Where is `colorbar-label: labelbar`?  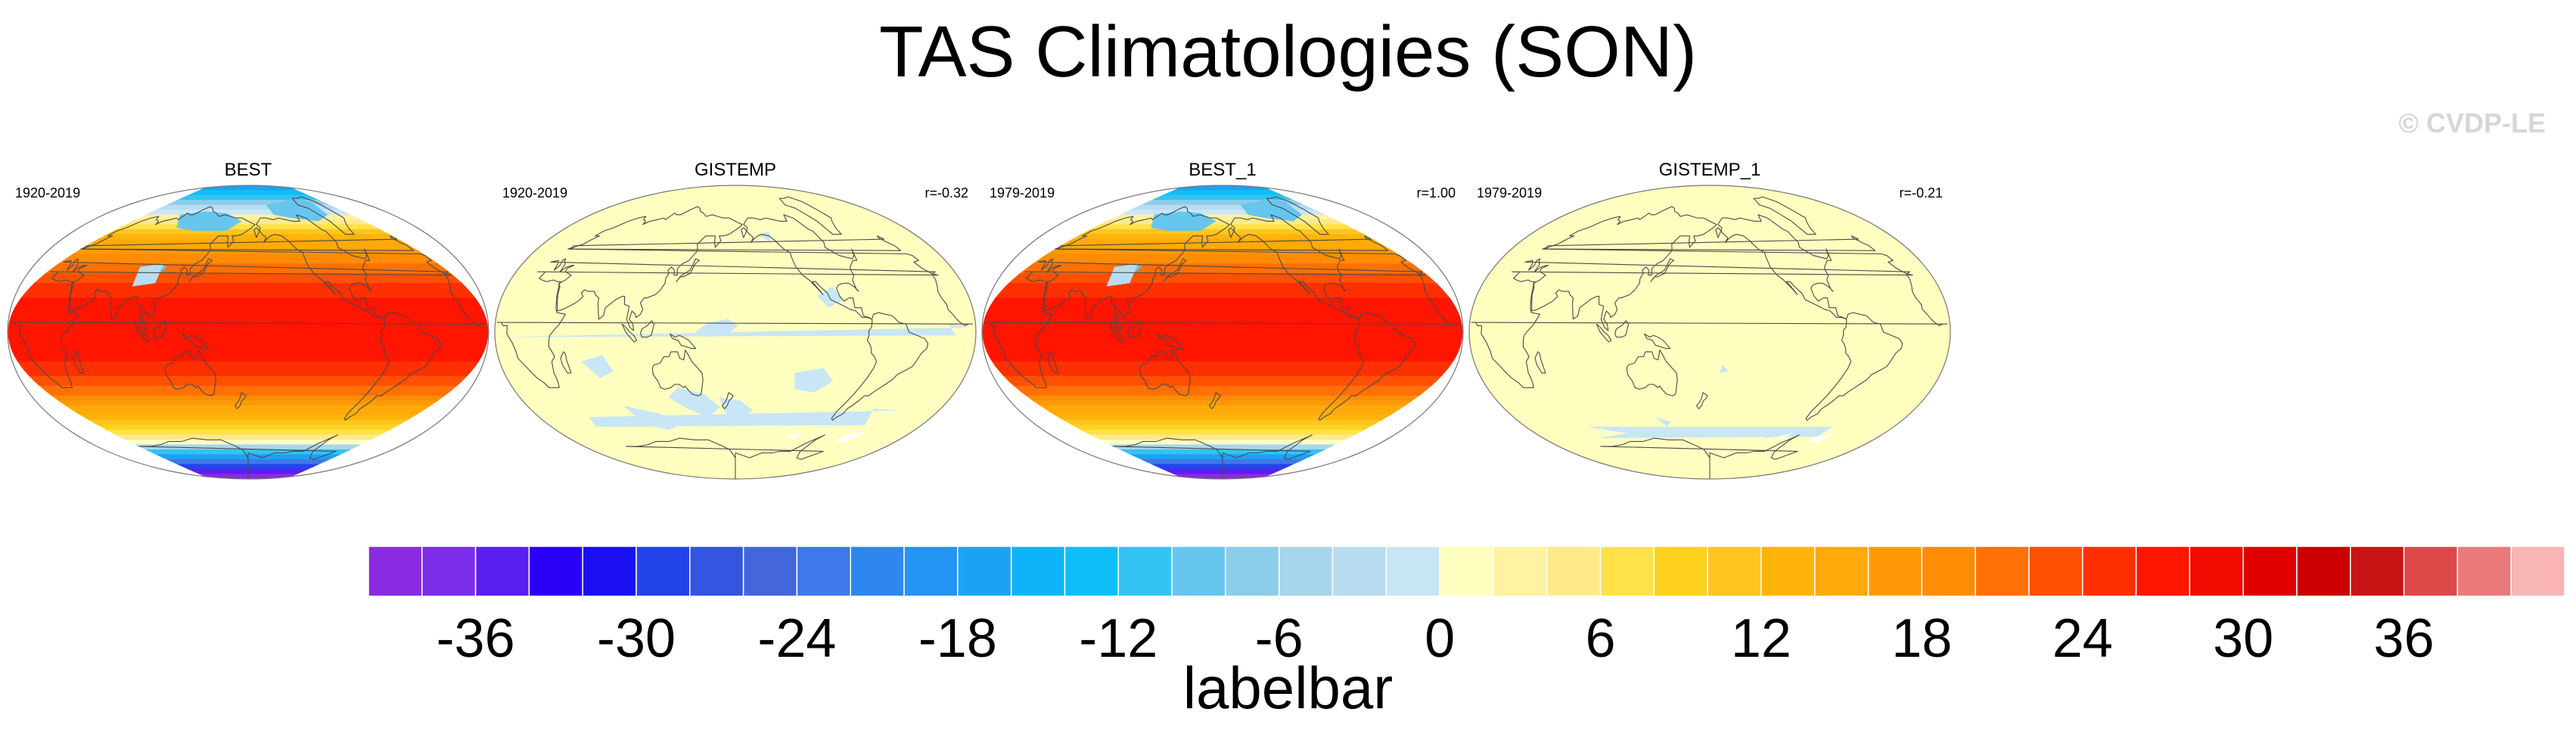 colorbar-label: labelbar is located at coordinates (1288, 688).